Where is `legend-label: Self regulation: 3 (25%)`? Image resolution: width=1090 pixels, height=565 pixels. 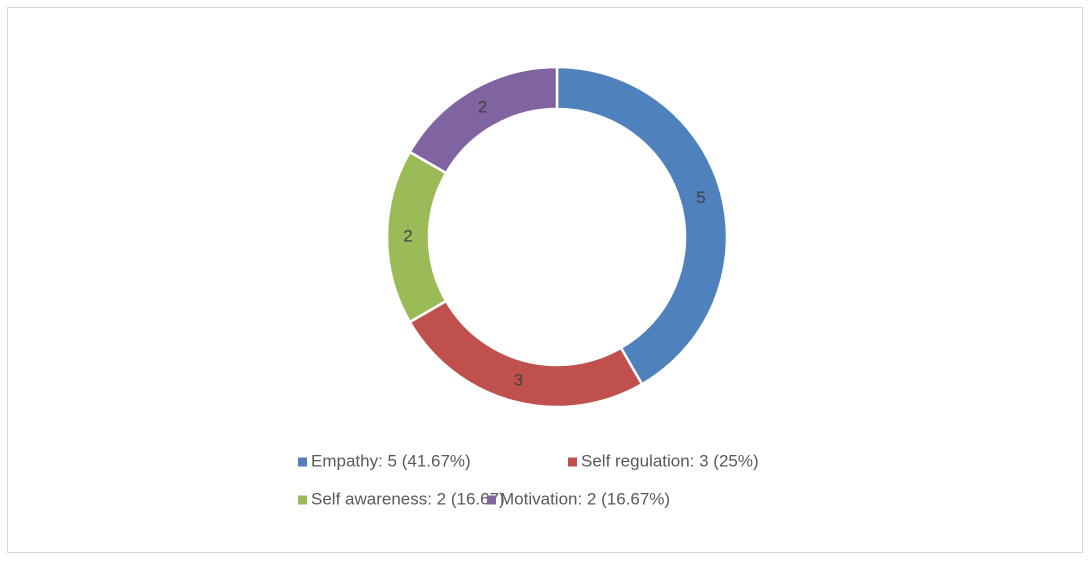 legend-label: Self regulation: 3 (25%) is located at coordinates (670, 460).